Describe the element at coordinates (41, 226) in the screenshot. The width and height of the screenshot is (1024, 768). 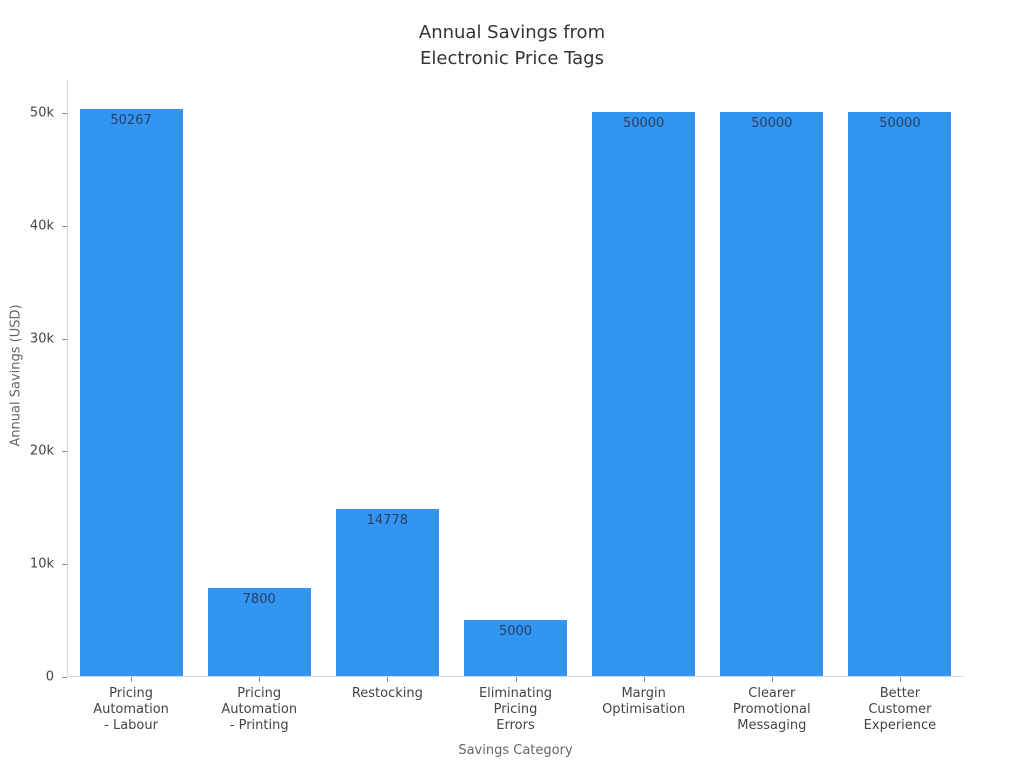
I see `y-axis-tick-label: 40k` at that location.